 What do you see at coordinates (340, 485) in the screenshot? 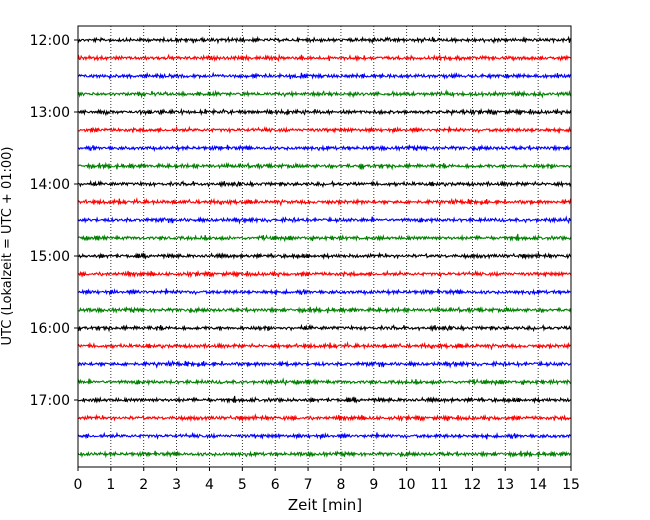
I see `x-tick-label: 8` at bounding box center [340, 485].